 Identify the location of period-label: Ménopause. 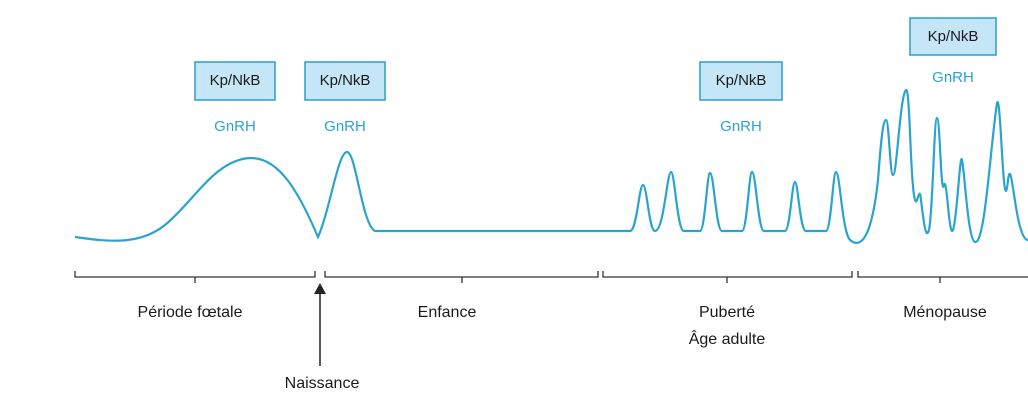
(945, 312).